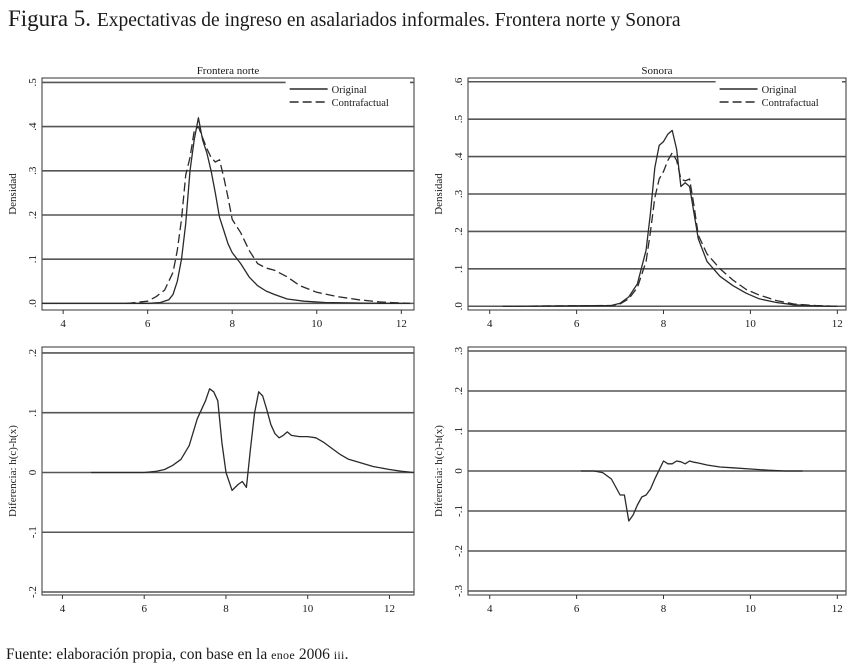 The width and height of the screenshot is (865, 668). Describe the element at coordinates (779, 90) in the screenshot. I see `so-density-legend-label: Original` at that location.